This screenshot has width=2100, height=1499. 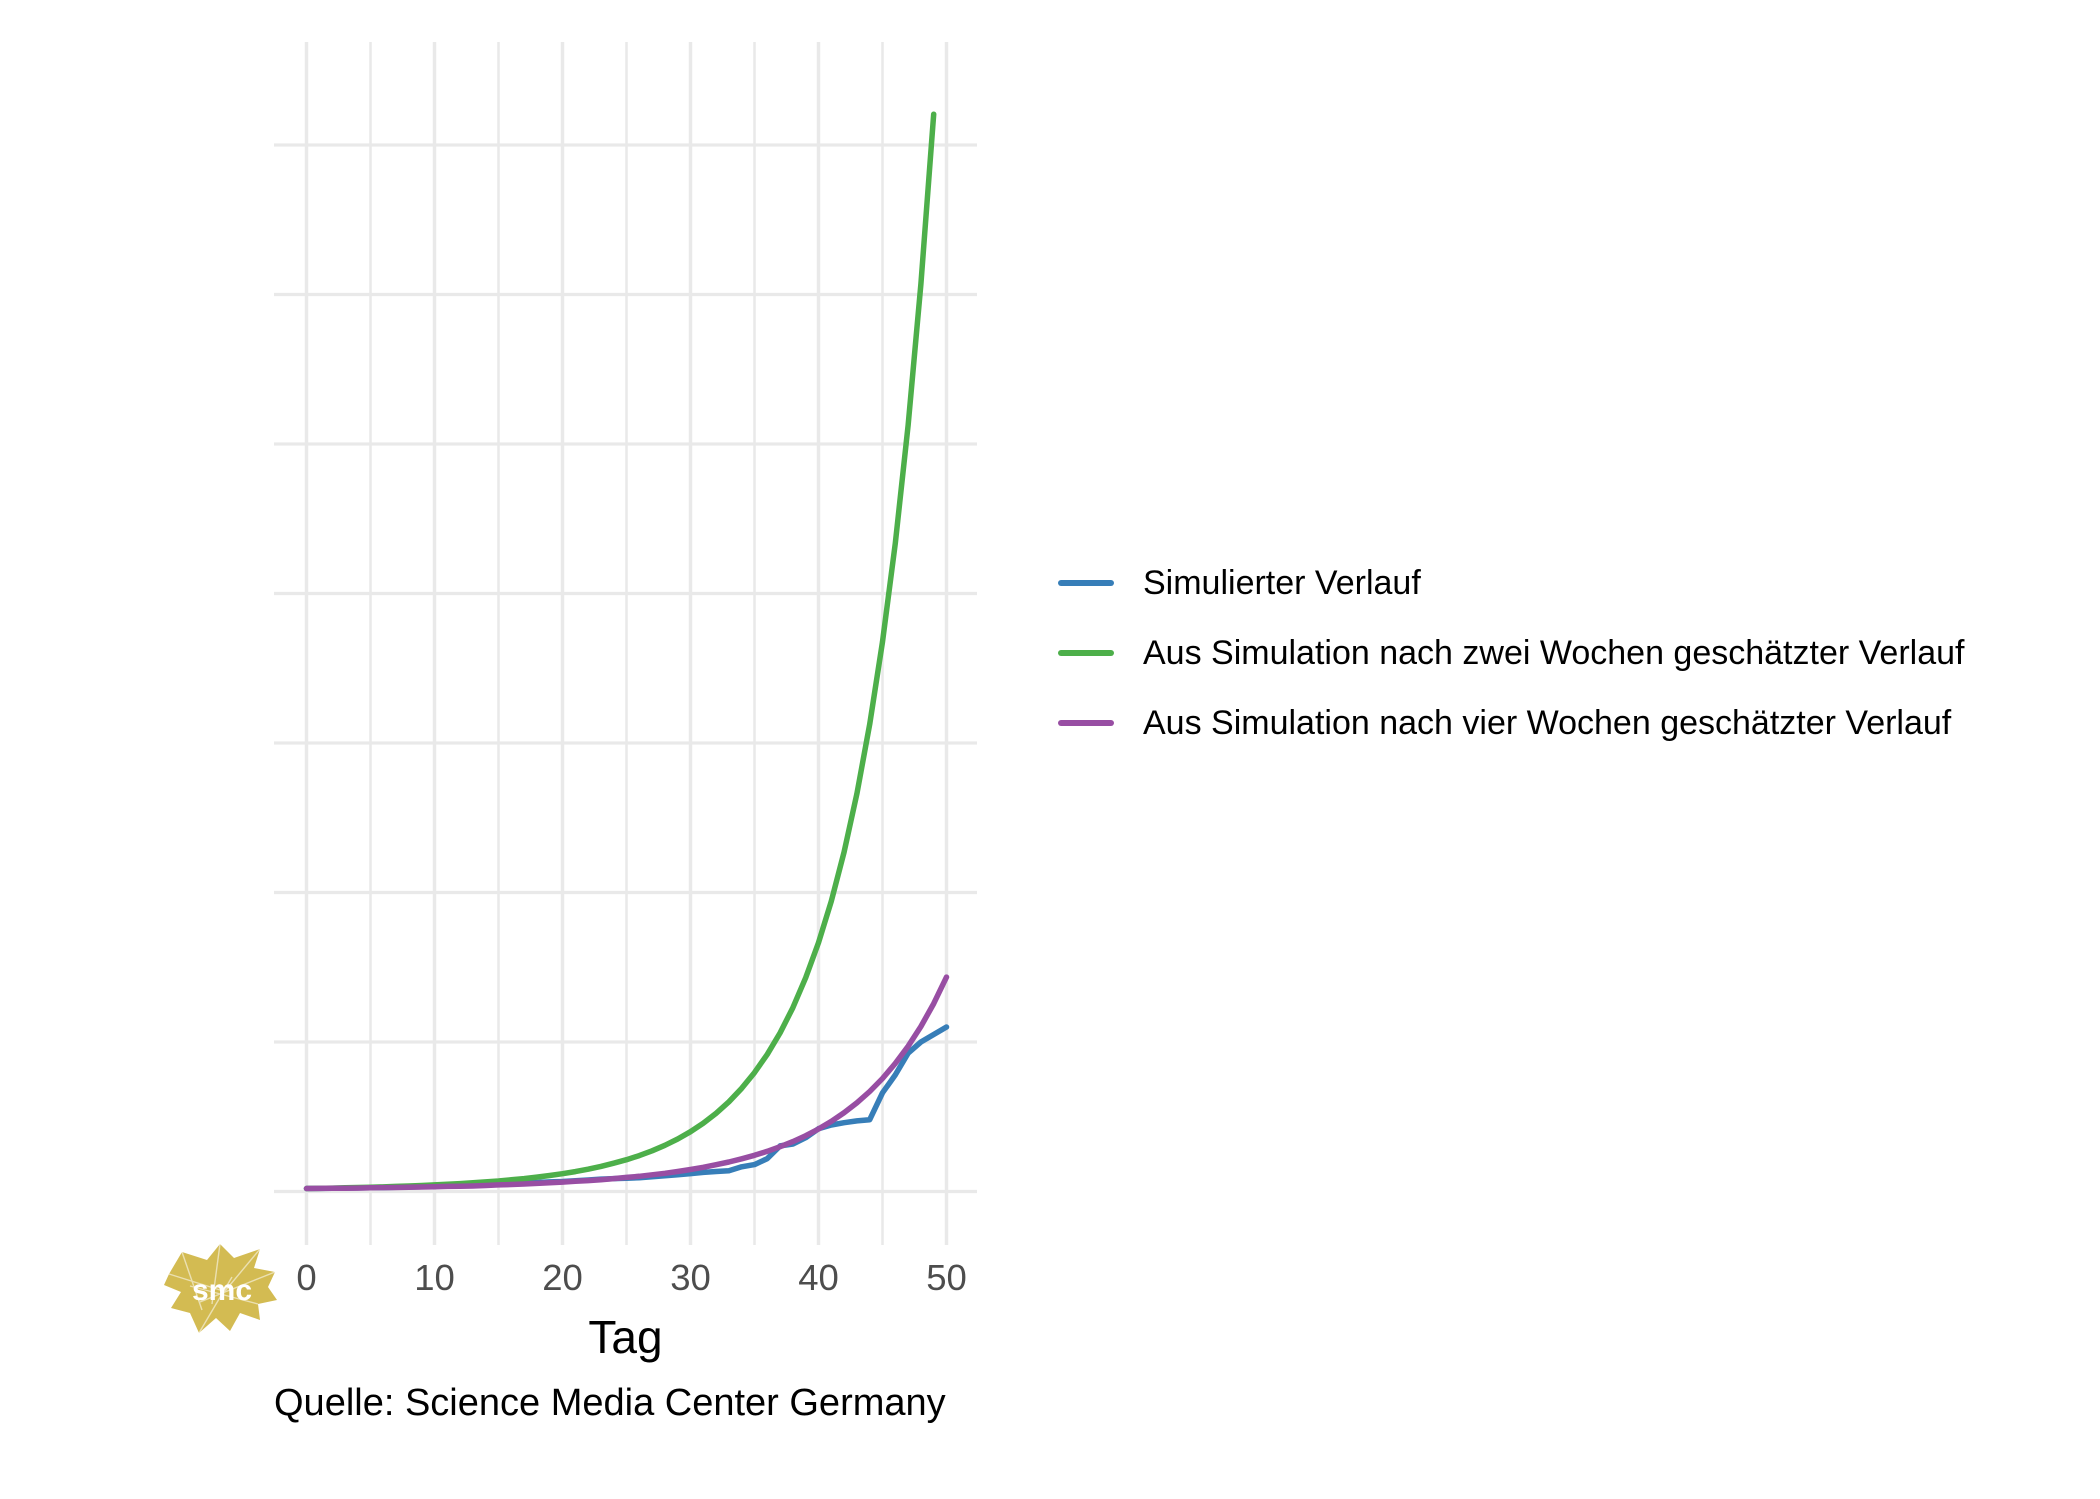 What do you see at coordinates (946, 1277) in the screenshot?
I see `x-tick-label: 50` at bounding box center [946, 1277].